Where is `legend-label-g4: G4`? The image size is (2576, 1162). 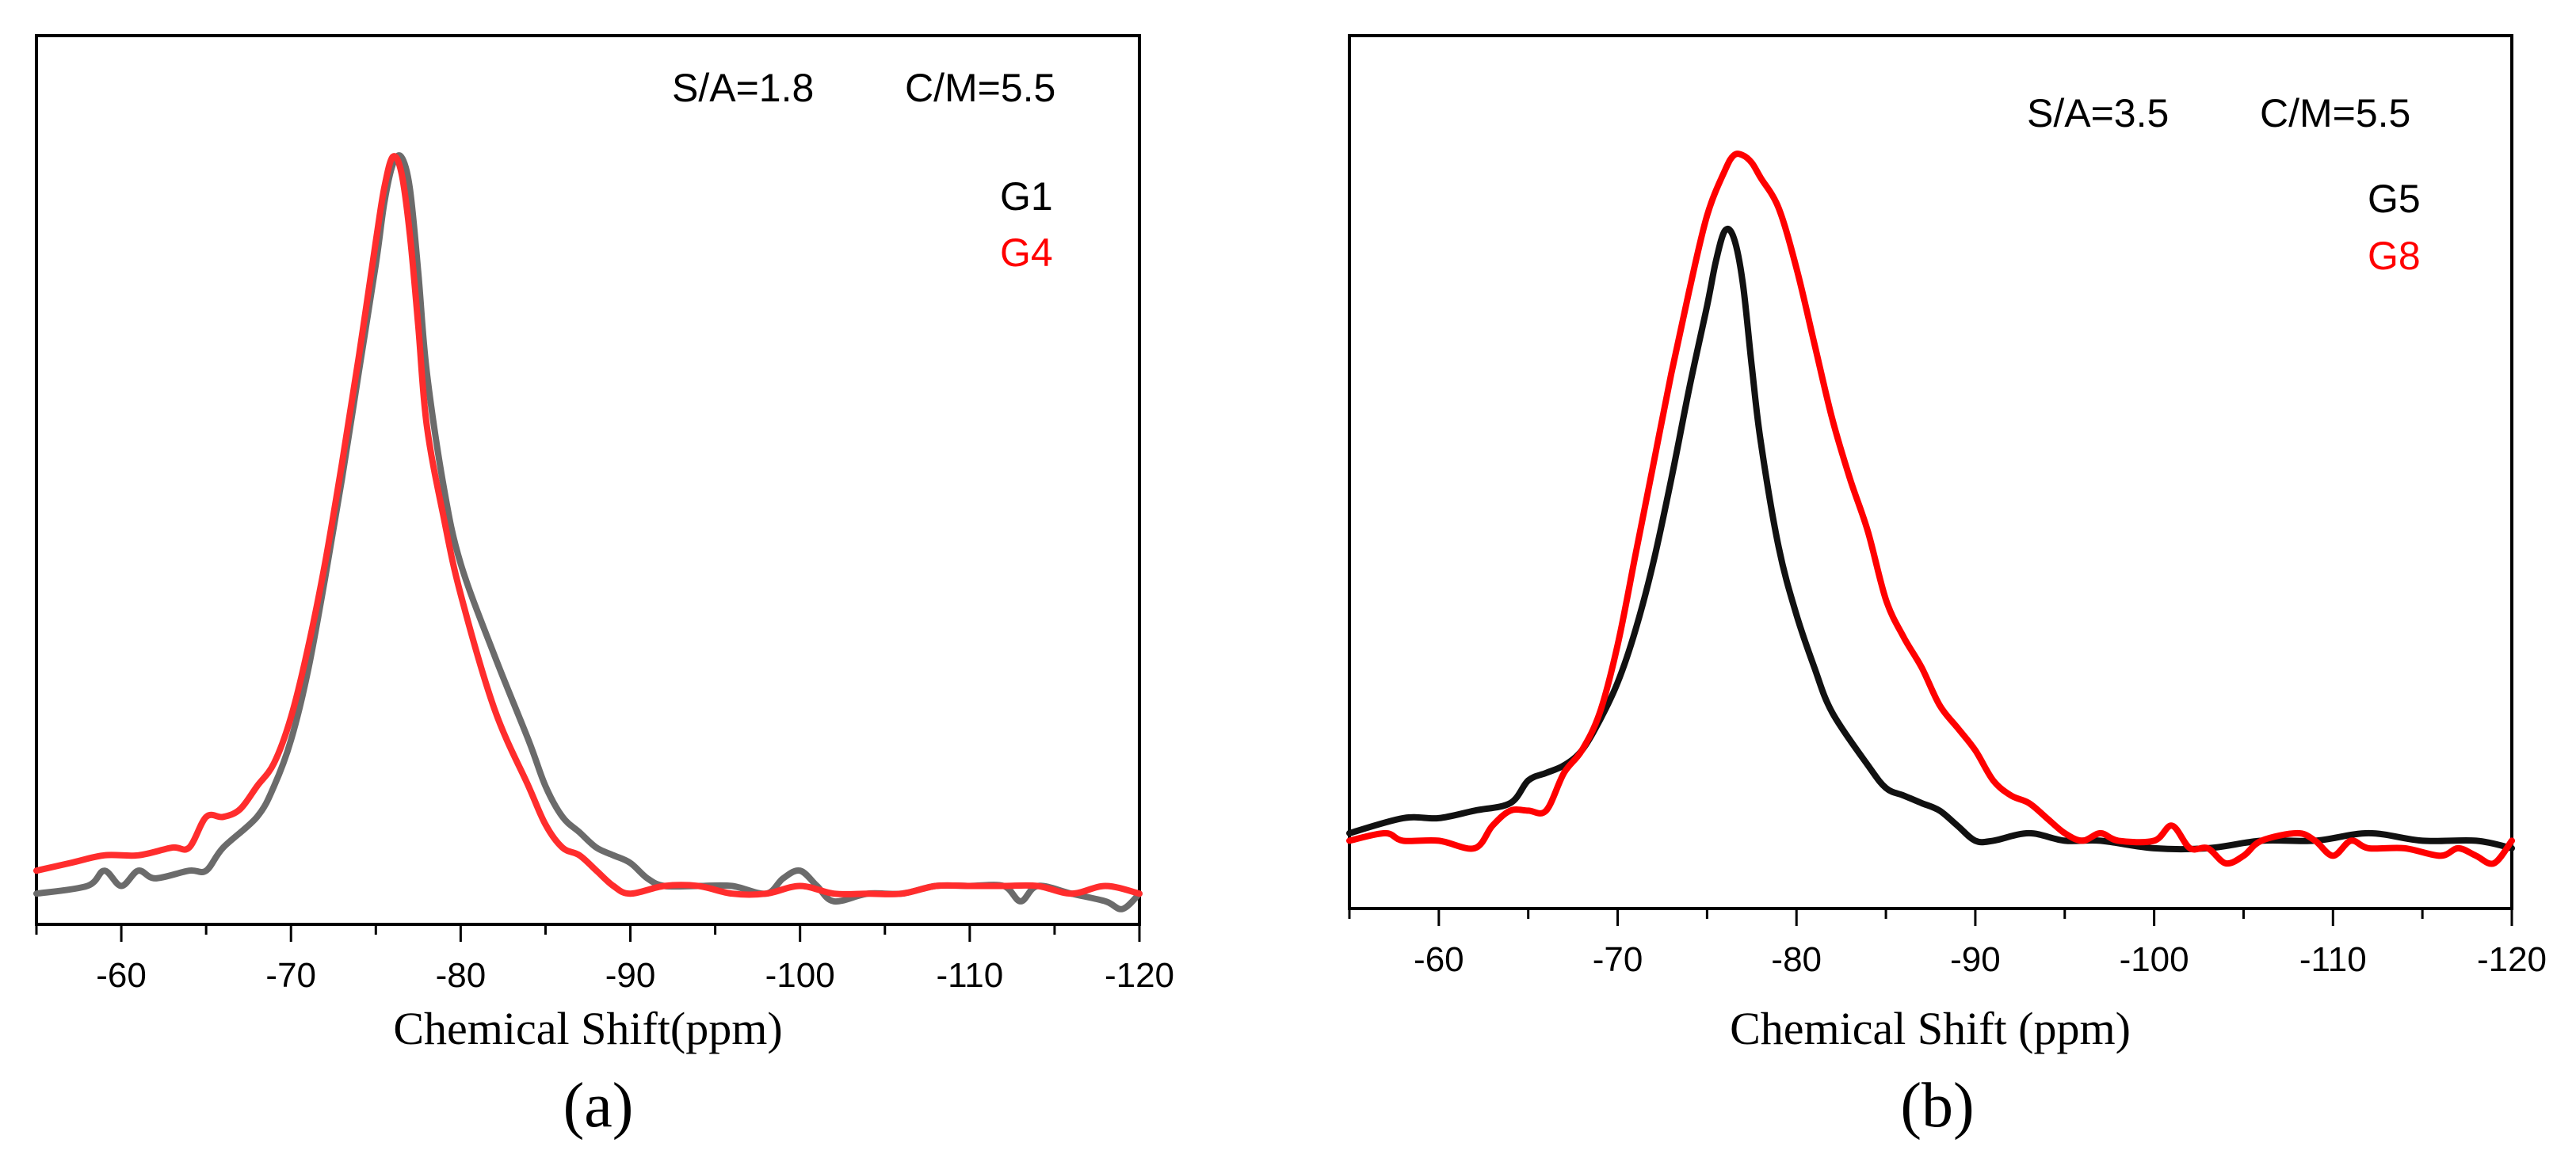 legend-label-g4: G4 is located at coordinates (1026, 252).